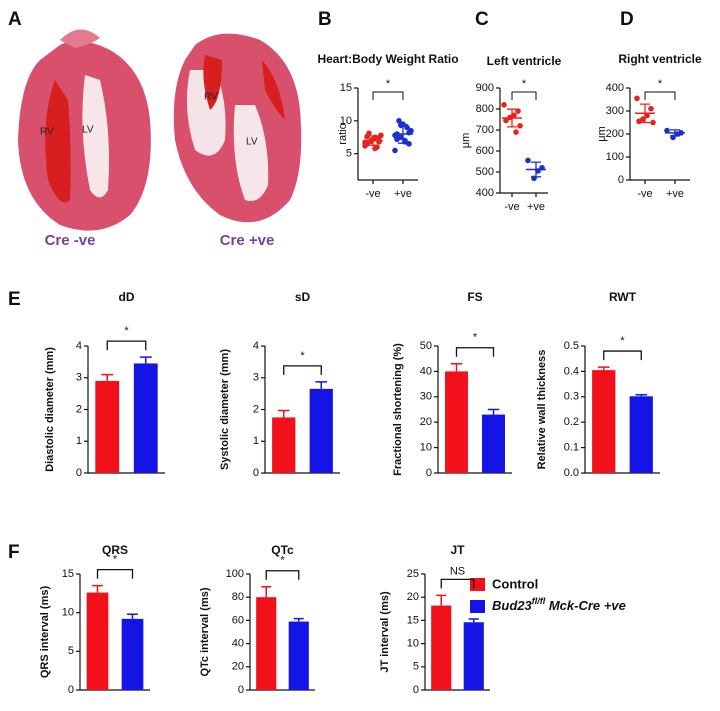 The height and width of the screenshot is (711, 720). Describe the element at coordinates (413, 620) in the screenshot. I see `y-tick-label: 15` at that location.